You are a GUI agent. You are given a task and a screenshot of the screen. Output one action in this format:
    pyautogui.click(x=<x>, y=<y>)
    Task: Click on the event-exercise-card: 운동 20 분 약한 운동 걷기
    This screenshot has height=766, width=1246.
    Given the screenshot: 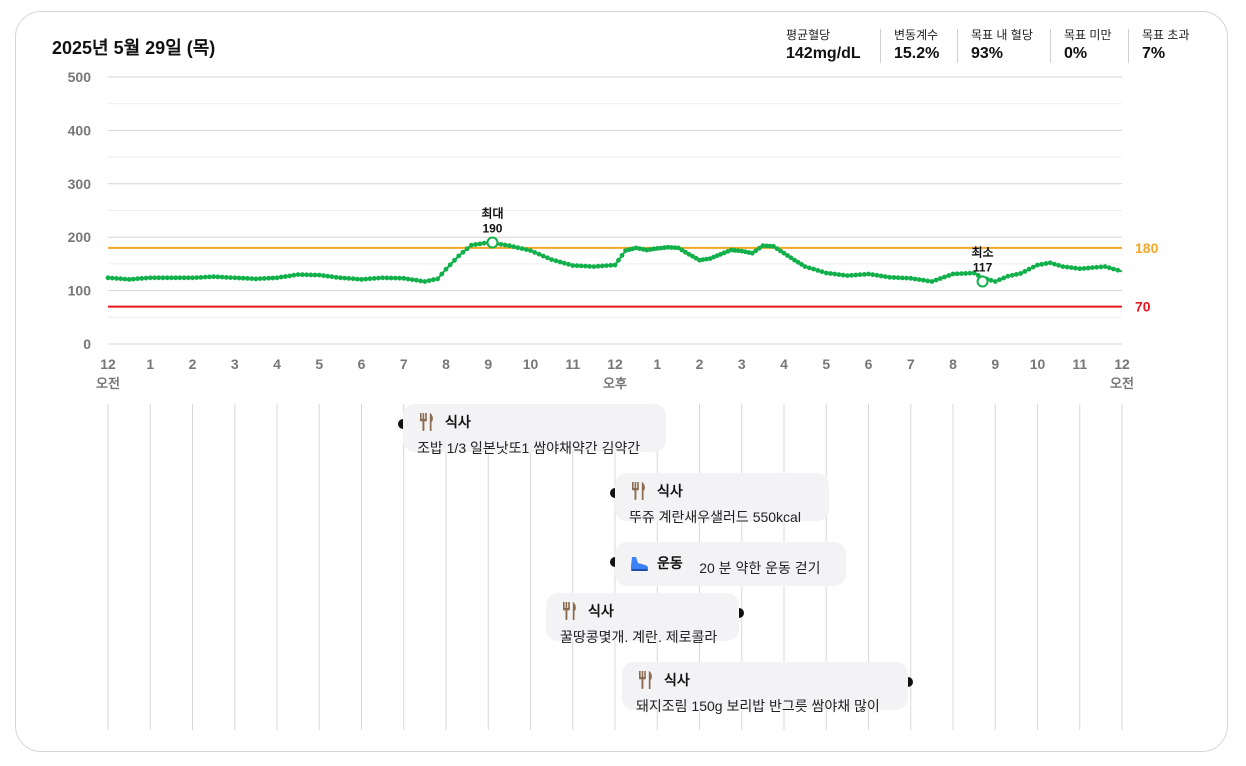 What is the action you would take?
    pyautogui.click(x=730, y=564)
    